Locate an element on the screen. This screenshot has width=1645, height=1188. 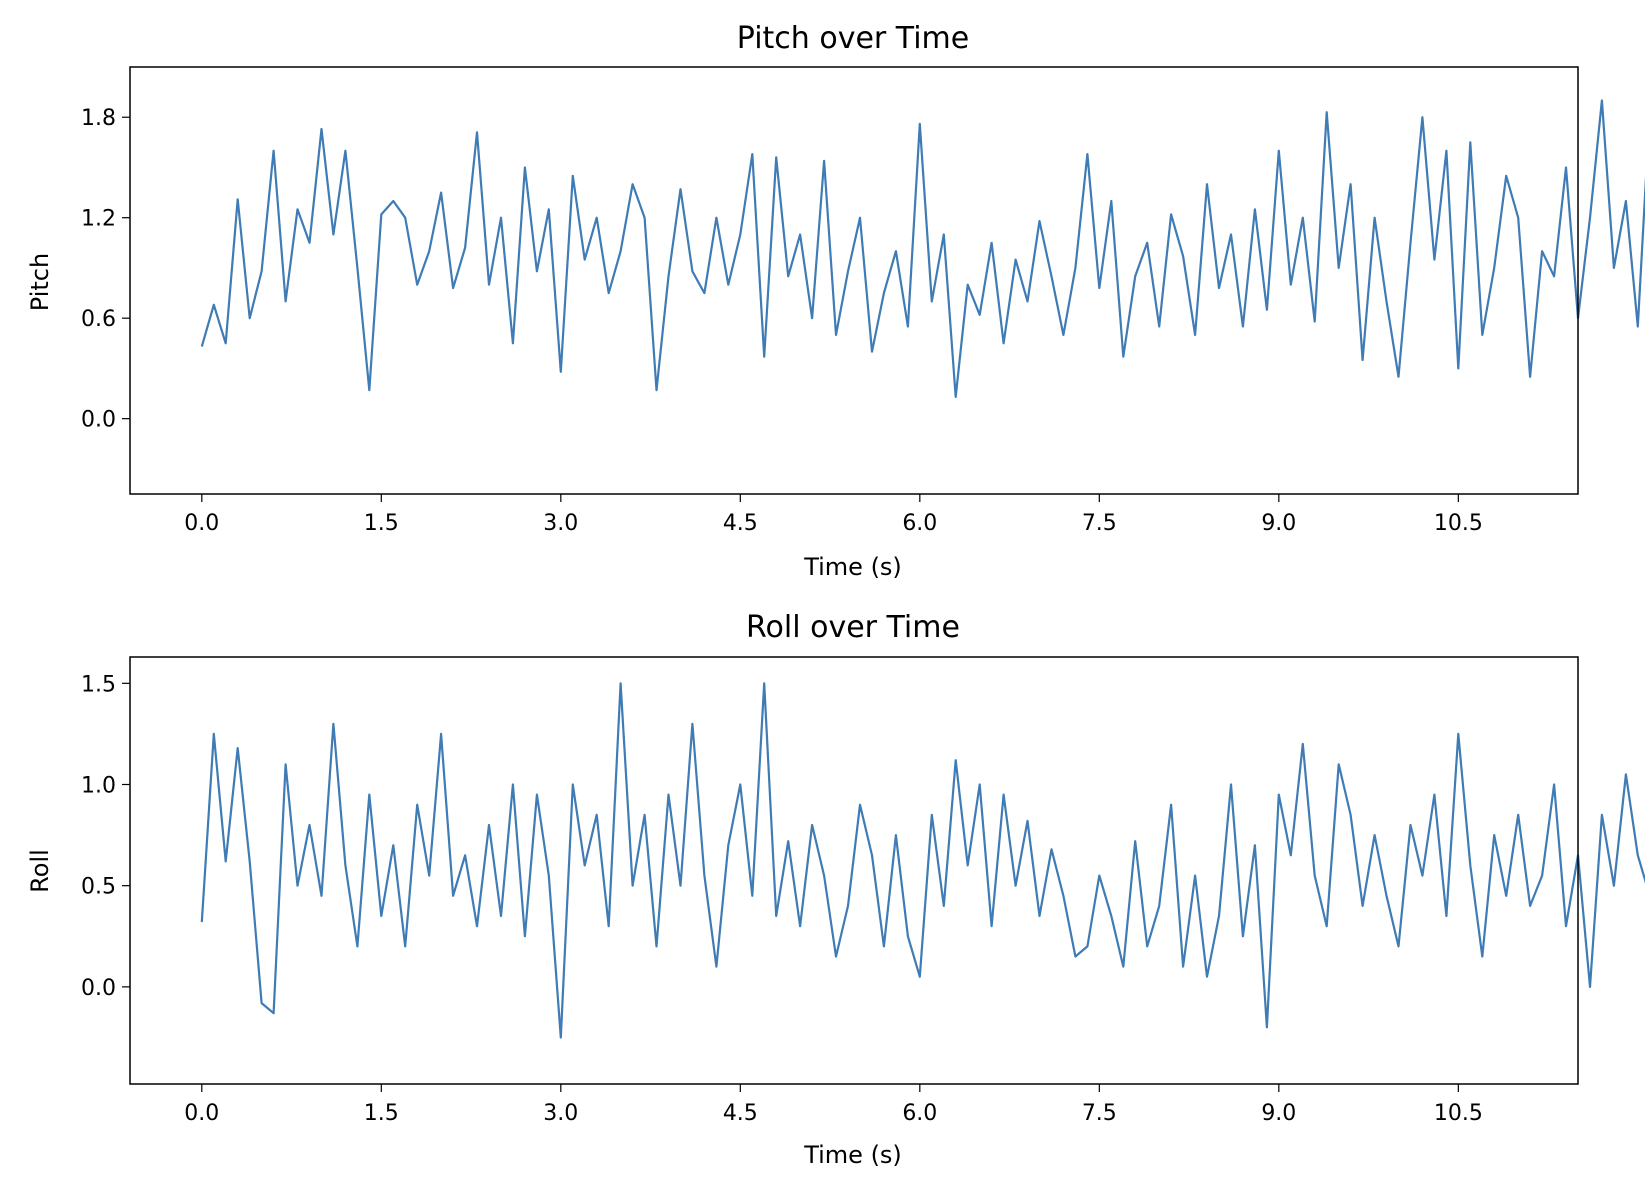
pitch-x-tick-label: 6.0 is located at coordinates (919, 523).